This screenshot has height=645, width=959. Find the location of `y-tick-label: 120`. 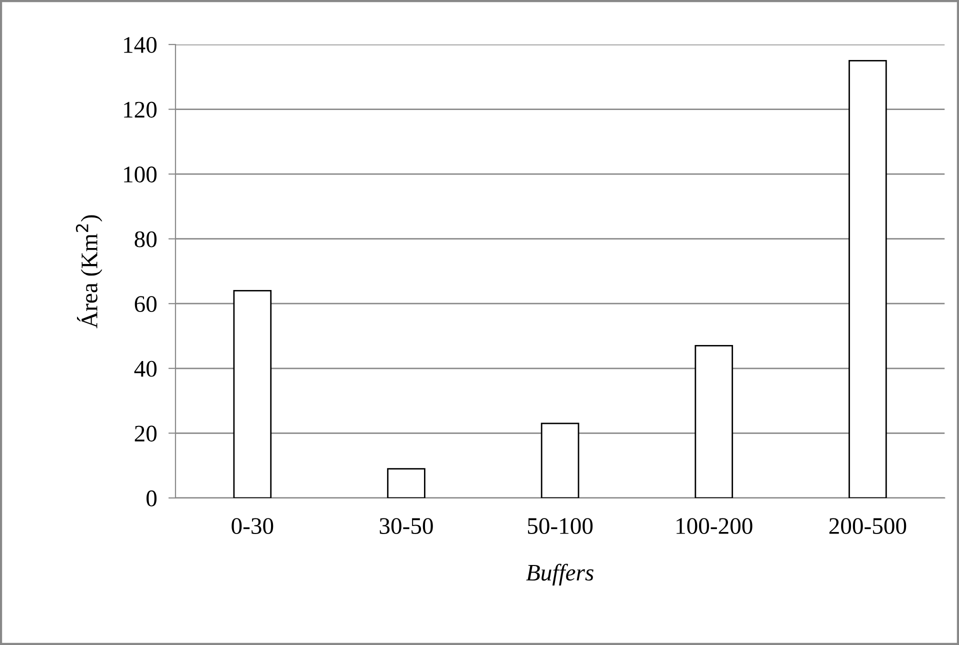

y-tick-label: 120 is located at coordinates (140, 110).